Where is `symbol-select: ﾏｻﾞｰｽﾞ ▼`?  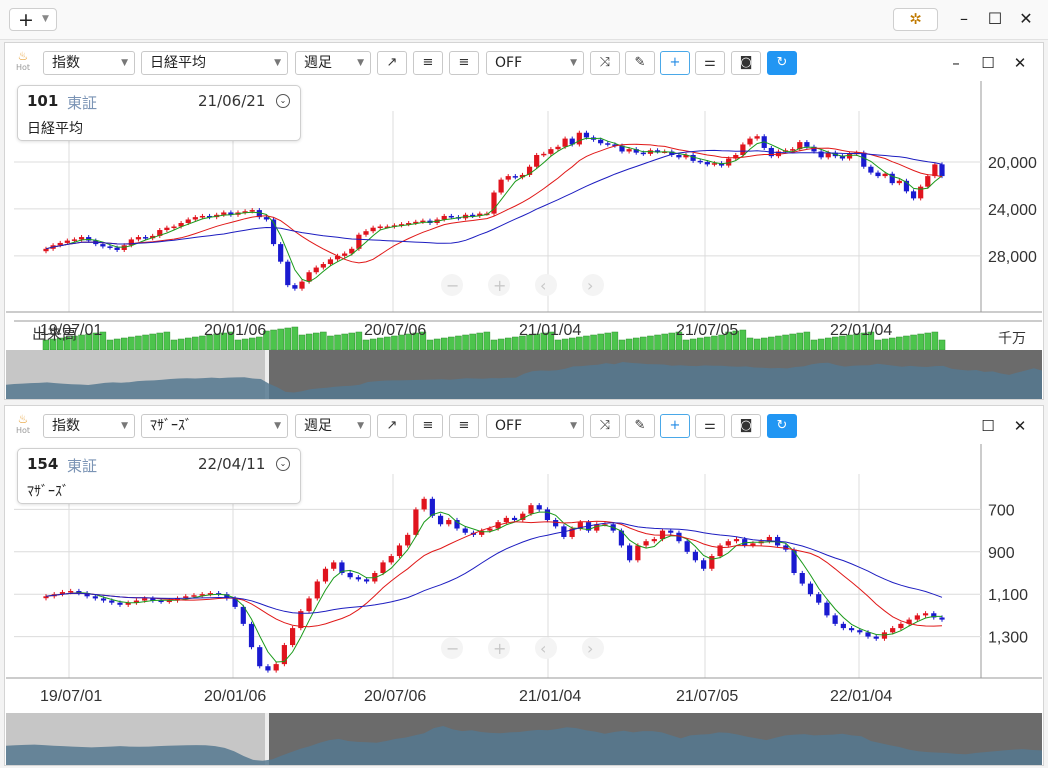 symbol-select: ﾏｻﾞｰｽﾞ ▼ is located at coordinates (214, 426).